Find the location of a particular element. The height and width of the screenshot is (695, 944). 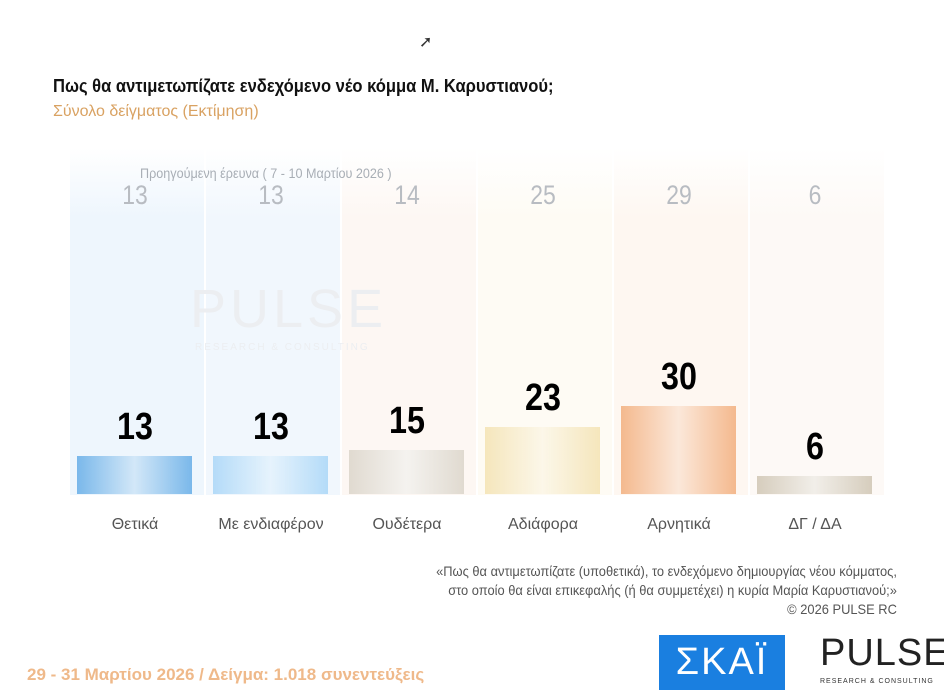

previous-value-label: 6 is located at coordinates (815, 195).